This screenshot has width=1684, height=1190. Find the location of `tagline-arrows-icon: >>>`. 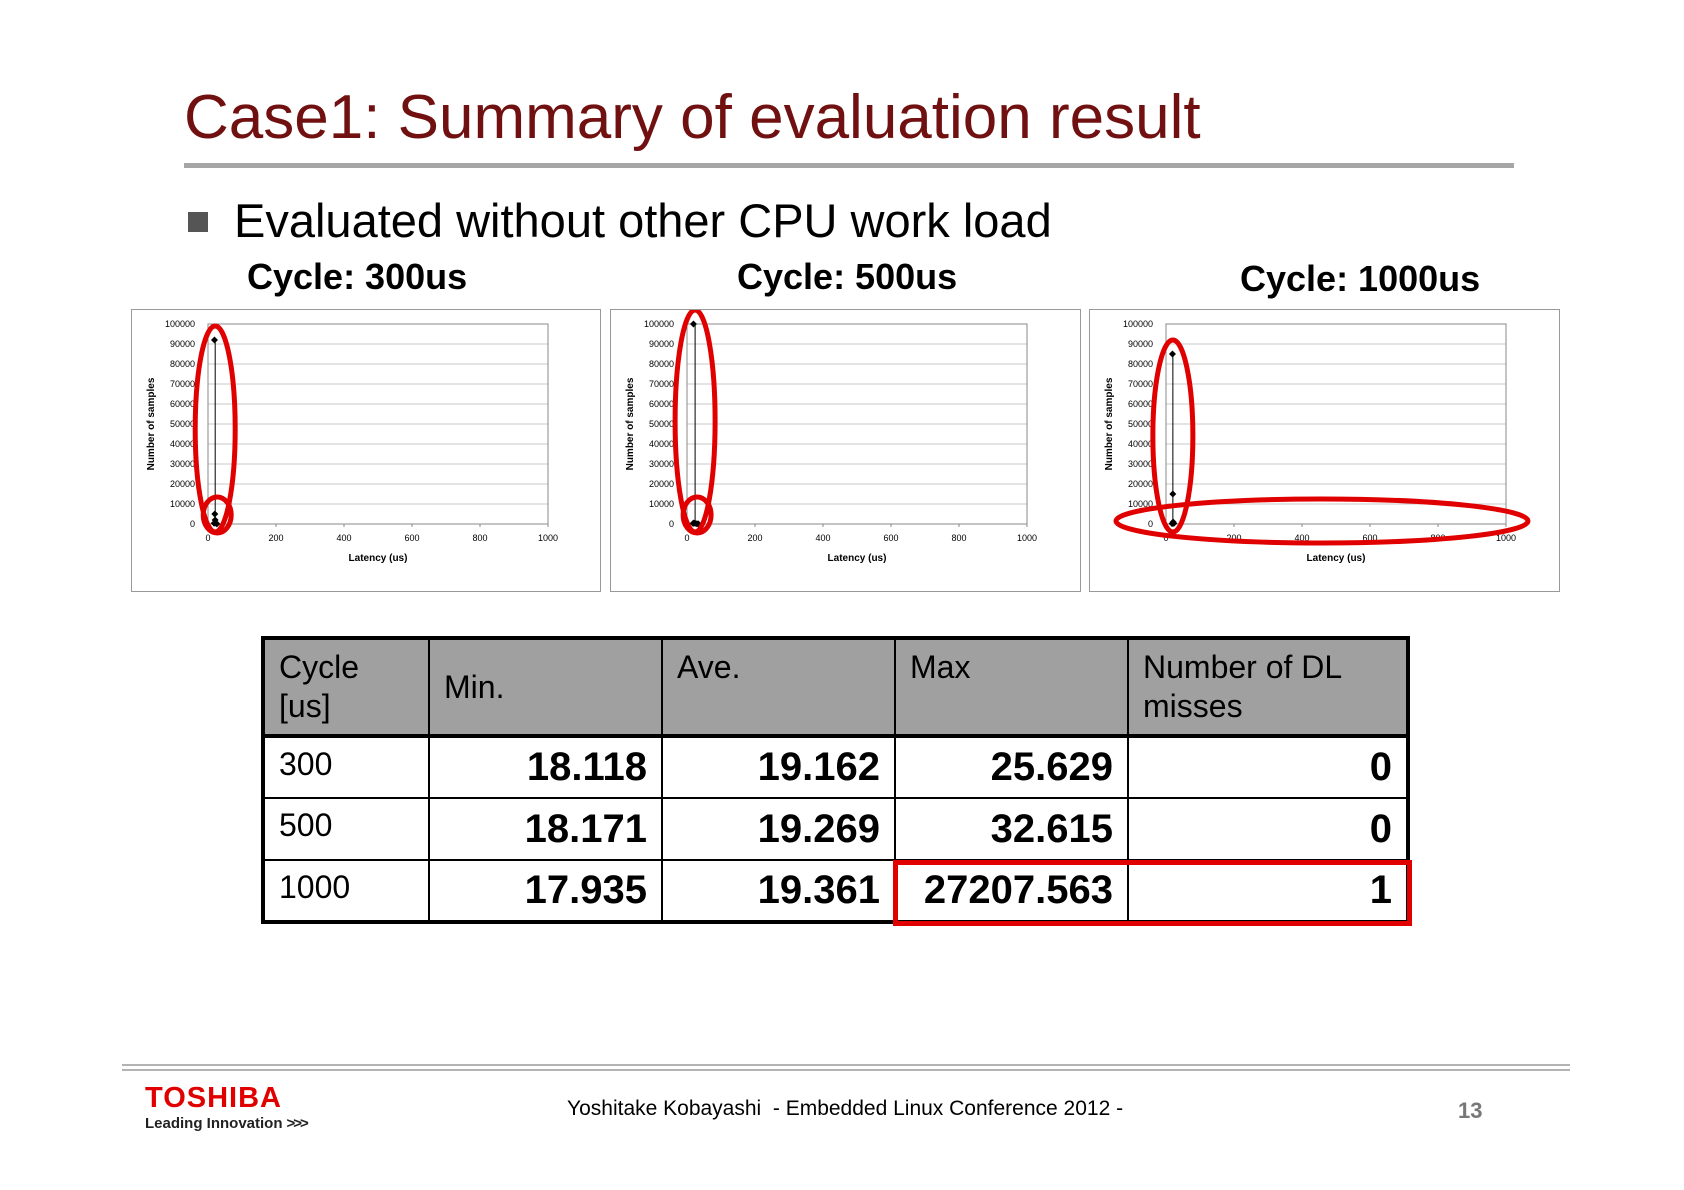

tagline-arrows-icon: >>> is located at coordinates (297, 1123).